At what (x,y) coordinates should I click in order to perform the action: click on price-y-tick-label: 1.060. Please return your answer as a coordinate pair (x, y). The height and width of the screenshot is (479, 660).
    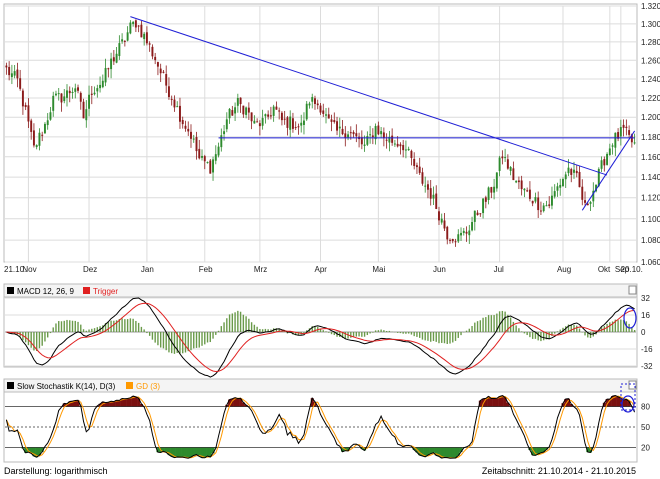
    Looking at the image, I should click on (650, 262).